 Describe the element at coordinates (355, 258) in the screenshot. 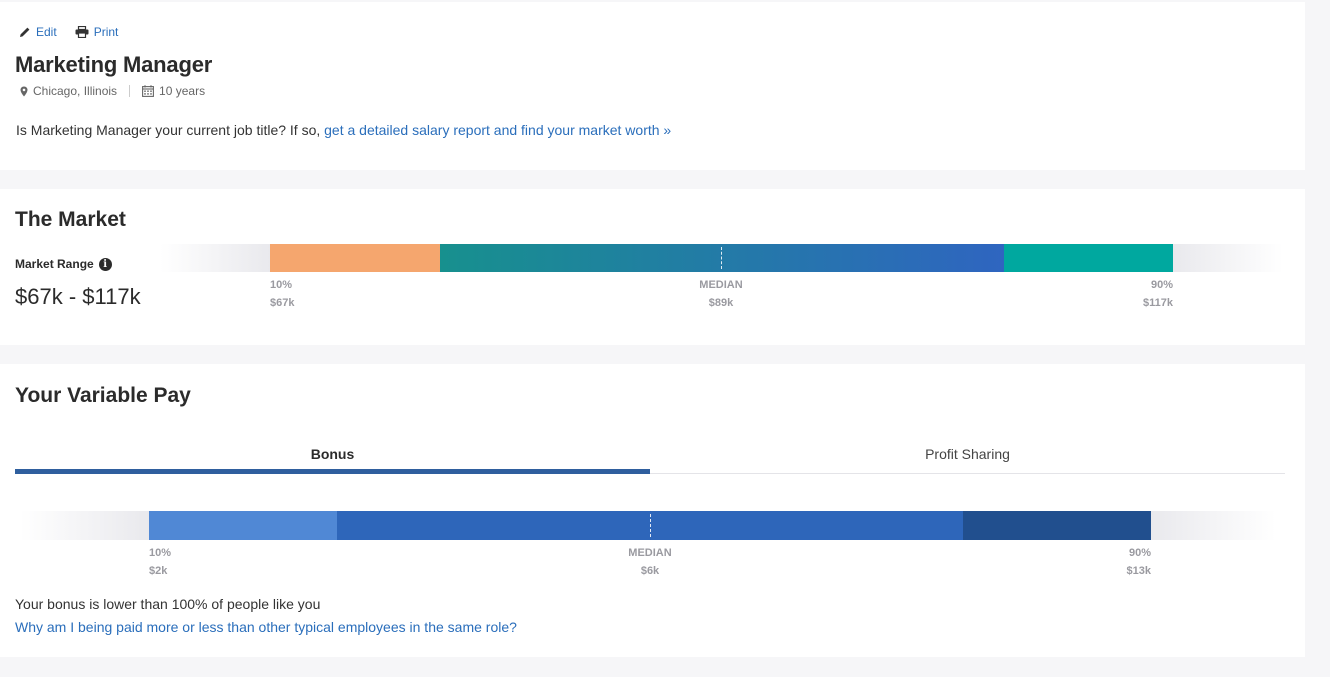

I see `market-bar-p10-segment` at that location.